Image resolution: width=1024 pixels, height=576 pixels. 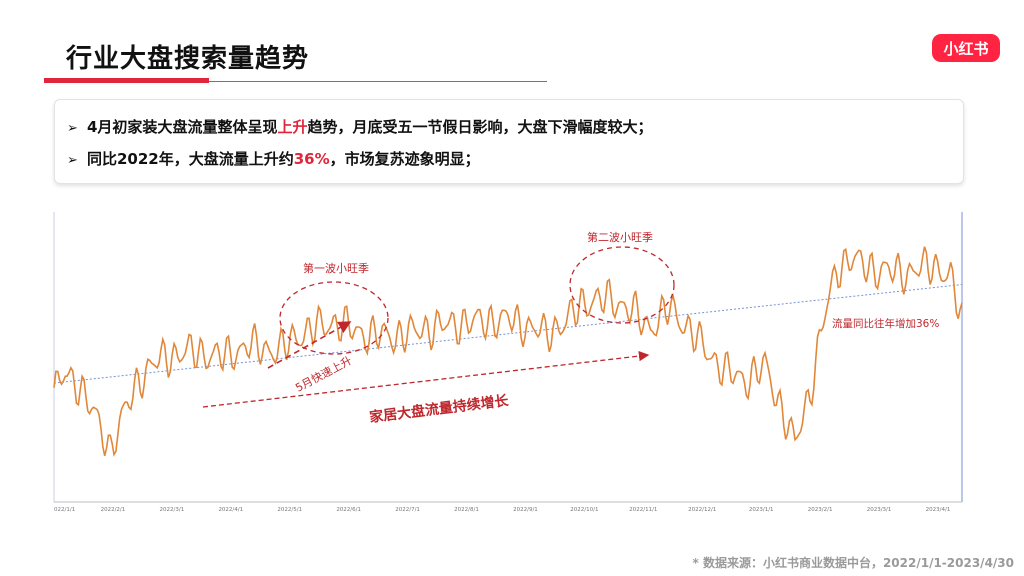 I want to click on annotation-continuous-growth: 家居大盘流量持续增长, so click(x=439, y=409).